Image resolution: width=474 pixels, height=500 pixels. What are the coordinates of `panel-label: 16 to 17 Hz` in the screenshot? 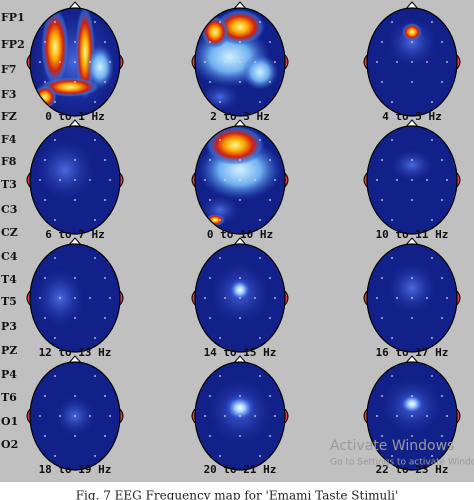 It's located at (412, 352).